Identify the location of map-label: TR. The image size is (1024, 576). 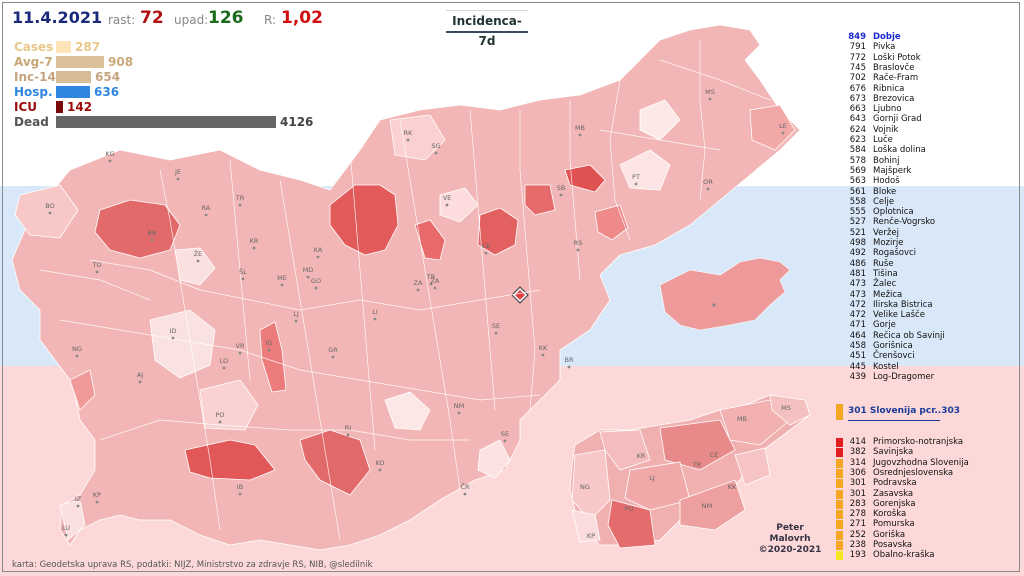
(431, 277).